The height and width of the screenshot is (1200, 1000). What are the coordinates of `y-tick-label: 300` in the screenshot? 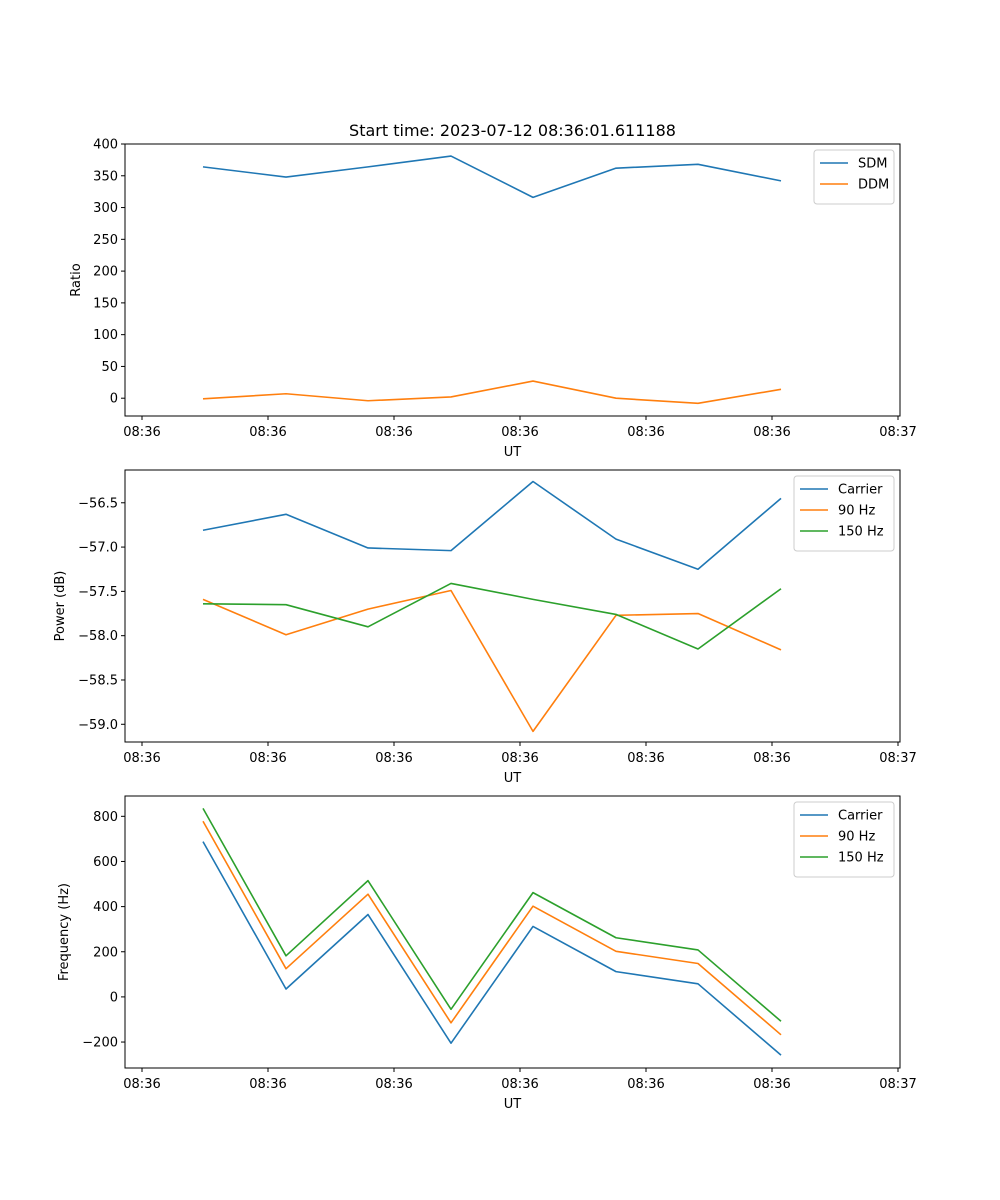 It's located at (105, 208).